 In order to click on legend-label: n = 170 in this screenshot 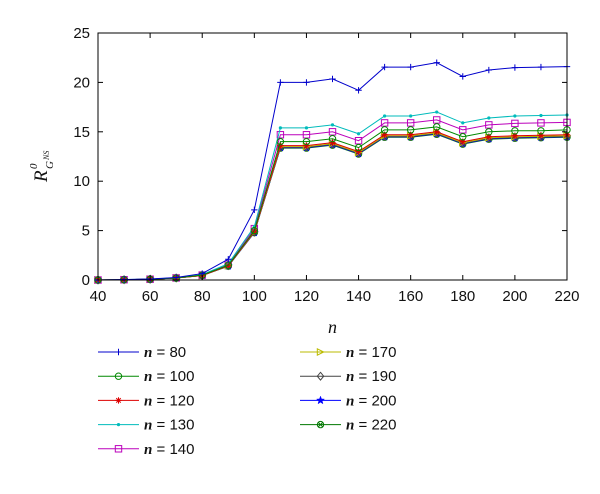, I will do `click(371, 352)`.